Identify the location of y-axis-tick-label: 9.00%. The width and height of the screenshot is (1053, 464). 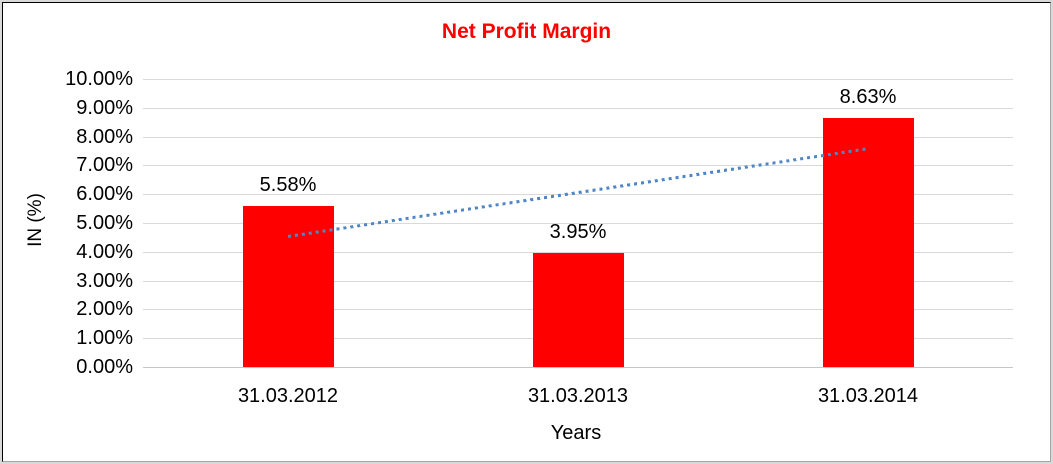
(104, 107).